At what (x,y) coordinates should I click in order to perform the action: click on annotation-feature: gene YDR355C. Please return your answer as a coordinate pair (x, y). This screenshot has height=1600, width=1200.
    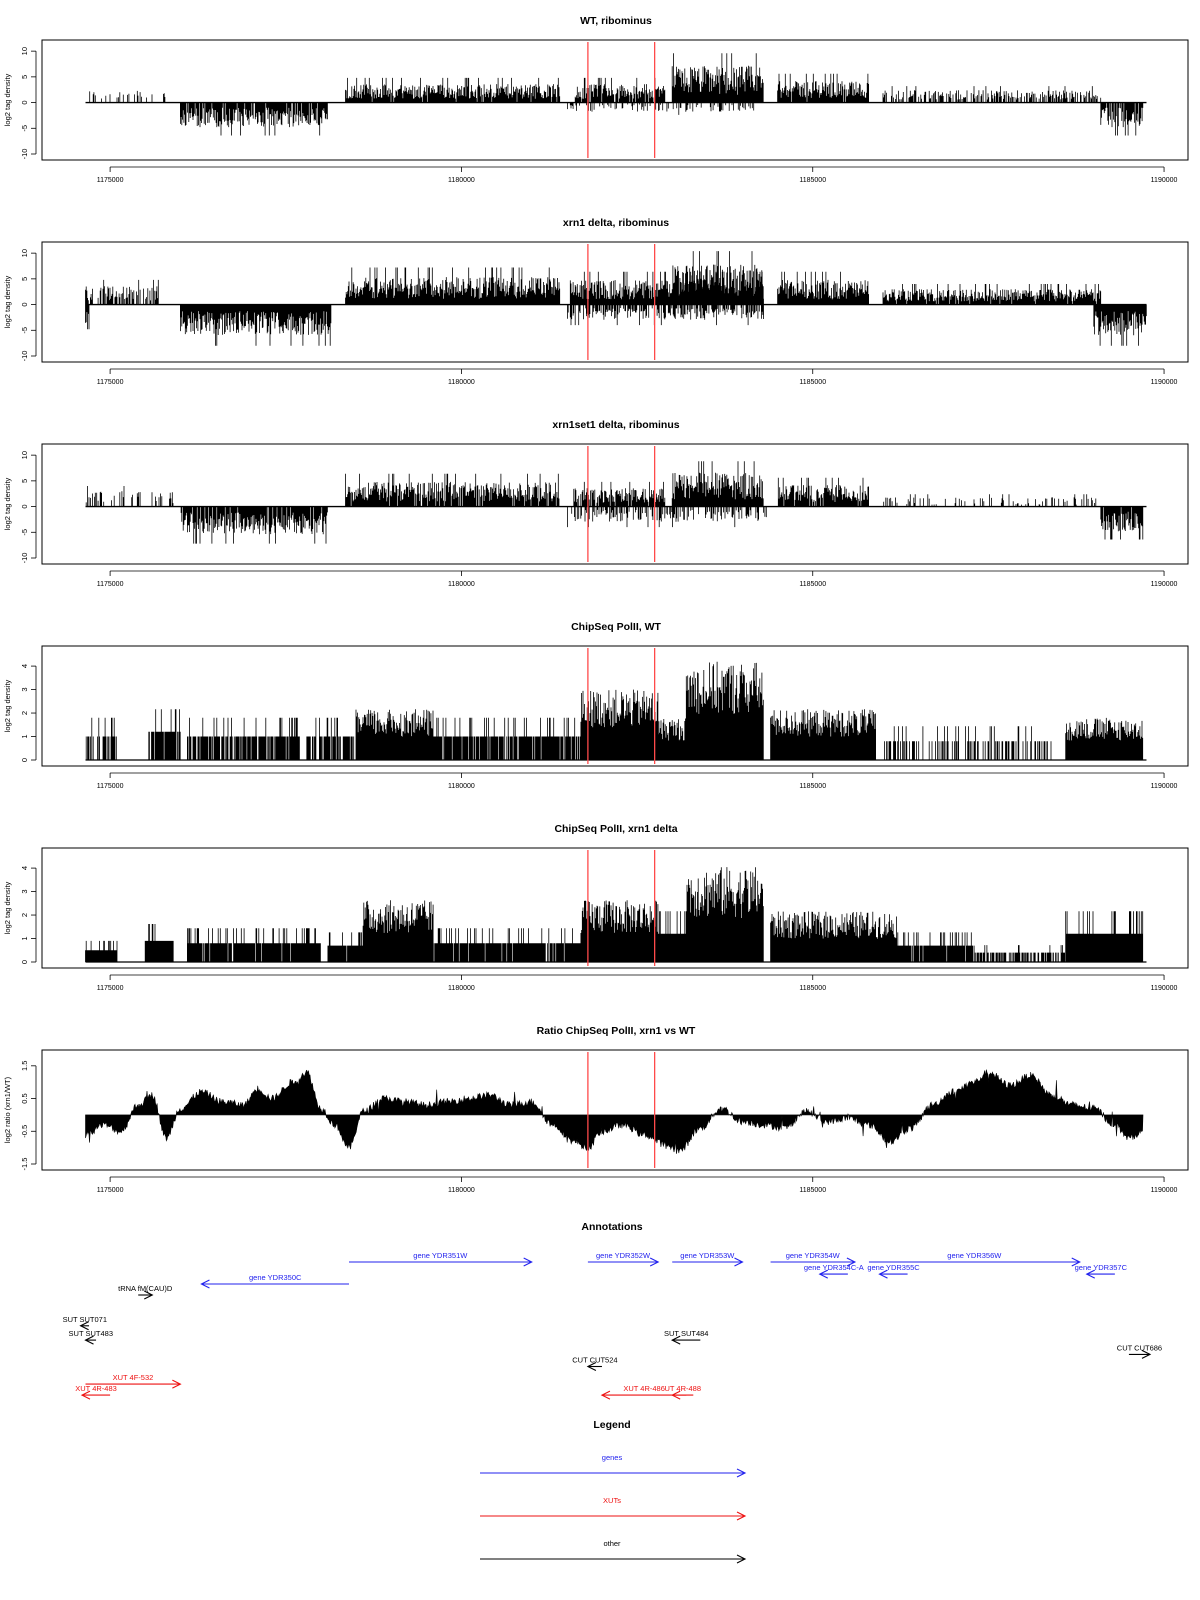
    Looking at the image, I should click on (893, 1271).